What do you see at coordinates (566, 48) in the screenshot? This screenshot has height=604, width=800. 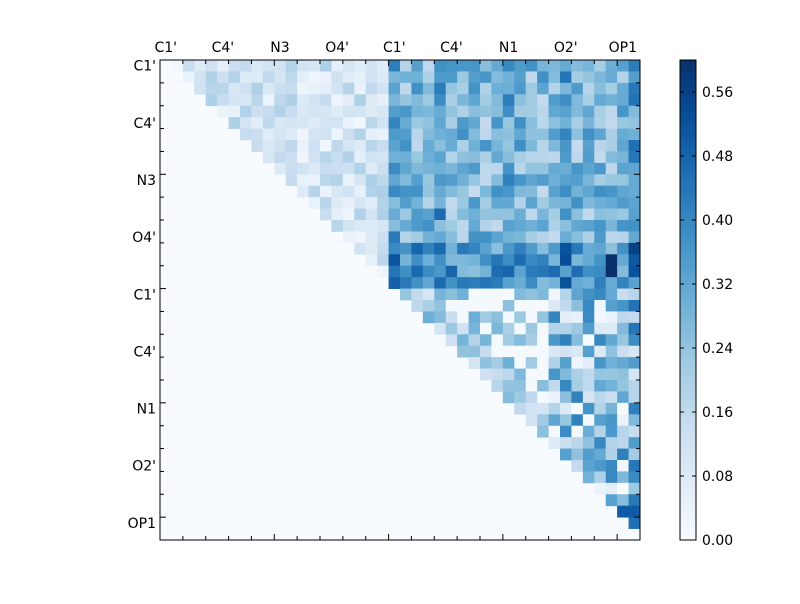 I see `x-tick-label: O2'` at bounding box center [566, 48].